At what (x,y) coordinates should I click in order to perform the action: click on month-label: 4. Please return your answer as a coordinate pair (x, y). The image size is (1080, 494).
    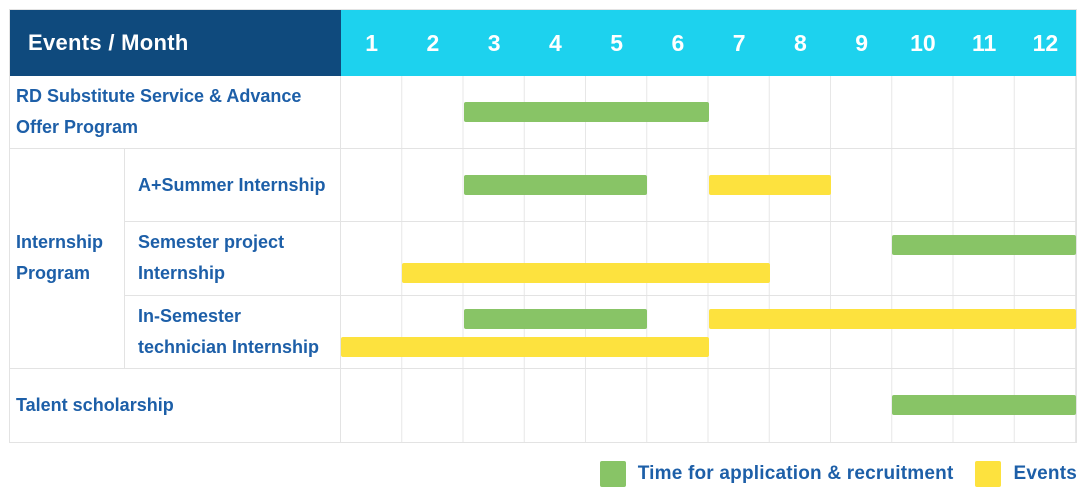
    Looking at the image, I should click on (555, 42).